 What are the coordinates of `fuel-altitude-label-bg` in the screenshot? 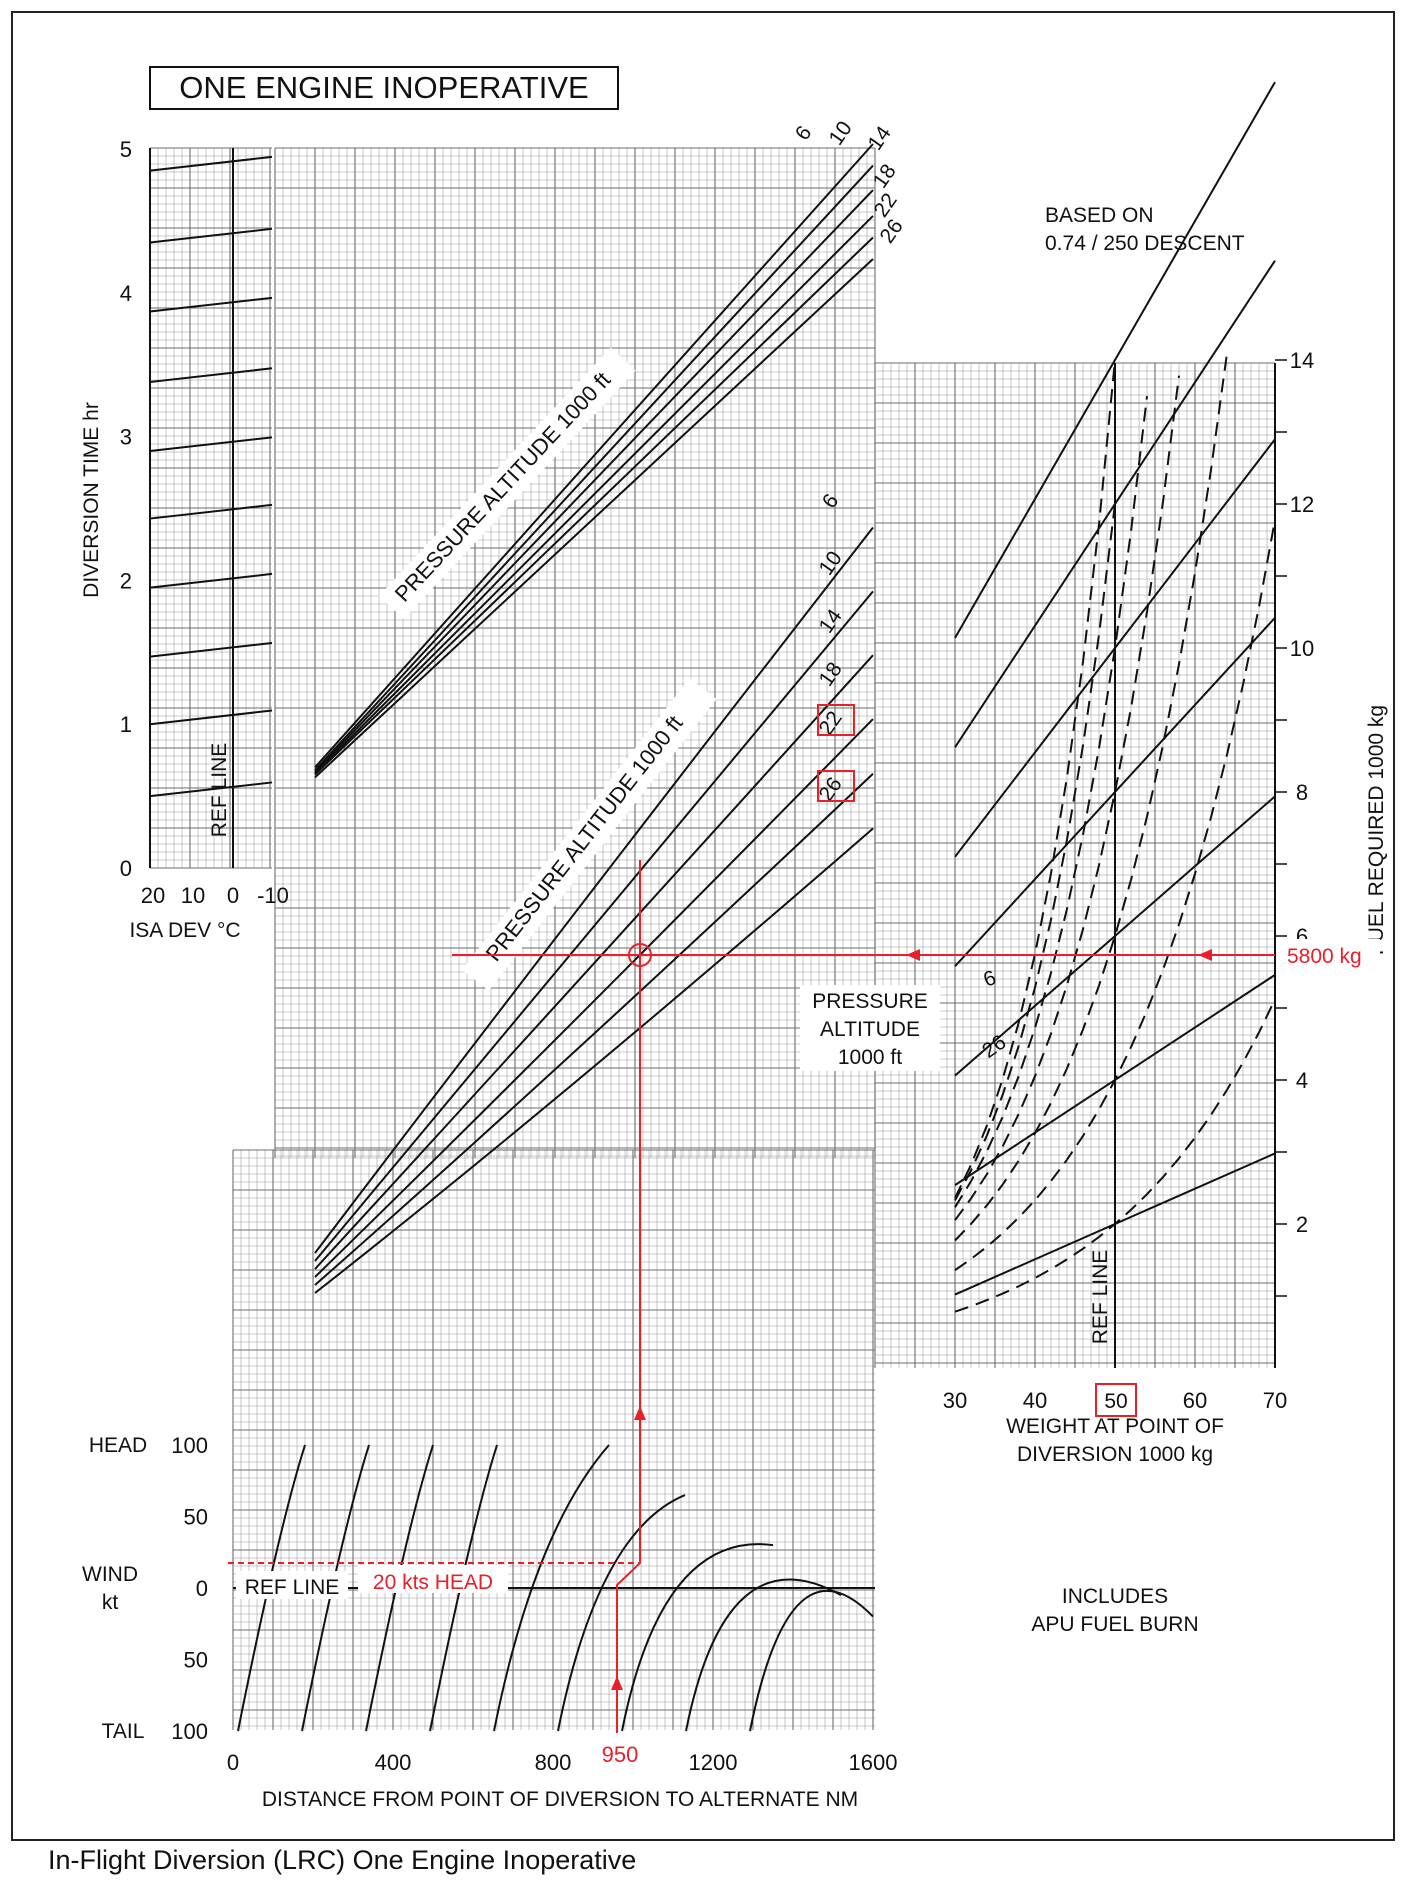 It's located at (589, 834).